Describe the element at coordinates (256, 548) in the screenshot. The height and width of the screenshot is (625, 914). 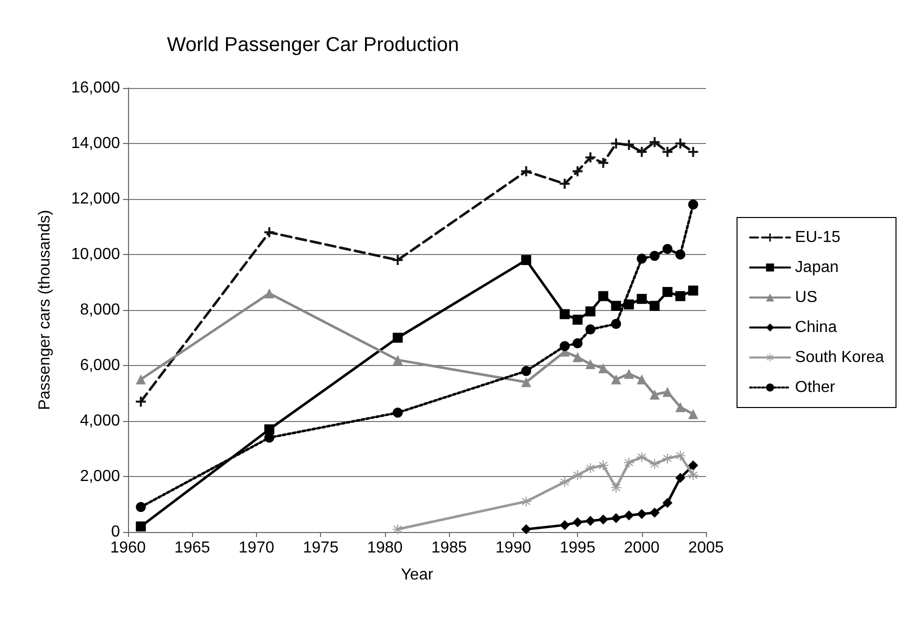
I see `x-tick-label: 1970` at that location.